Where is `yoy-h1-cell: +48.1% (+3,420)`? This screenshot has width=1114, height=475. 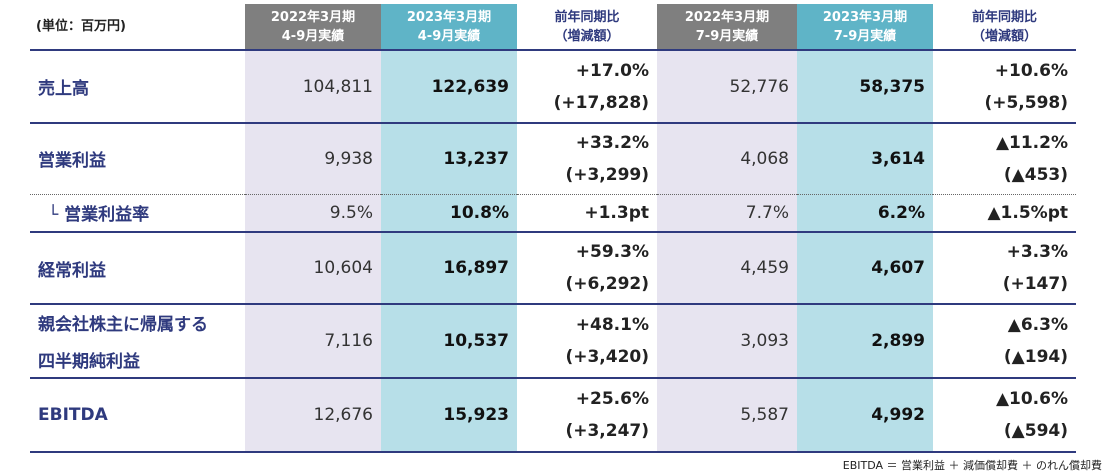 yoy-h1-cell: +48.1% (+3,420) is located at coordinates (587, 341).